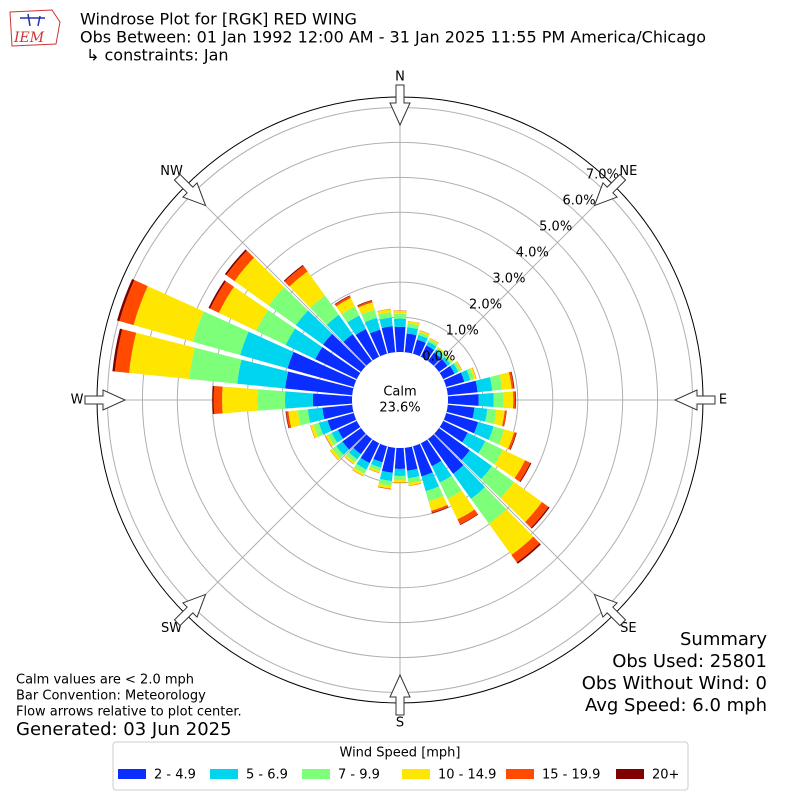 The image size is (800, 800). Describe the element at coordinates (175, 775) in the screenshot. I see `legend-label: 2 - 4.9` at that location.